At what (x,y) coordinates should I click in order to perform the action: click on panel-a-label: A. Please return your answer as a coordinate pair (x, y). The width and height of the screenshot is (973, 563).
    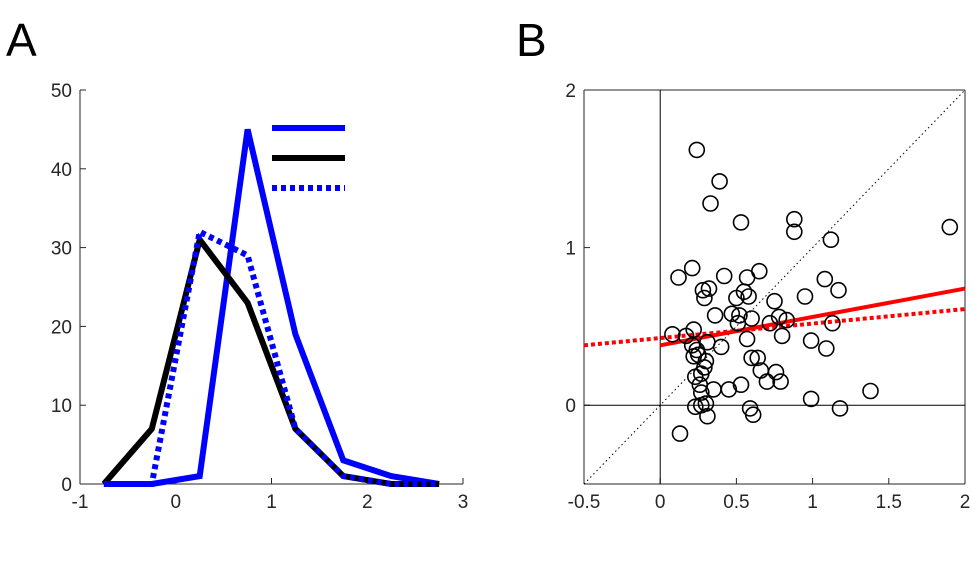
    Looking at the image, I should click on (21, 40).